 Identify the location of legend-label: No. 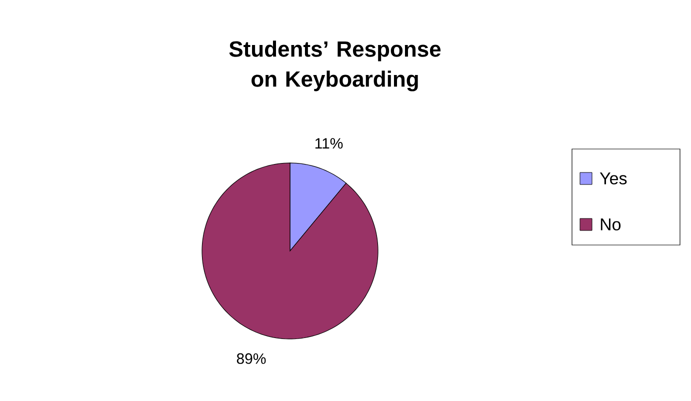
(610, 224).